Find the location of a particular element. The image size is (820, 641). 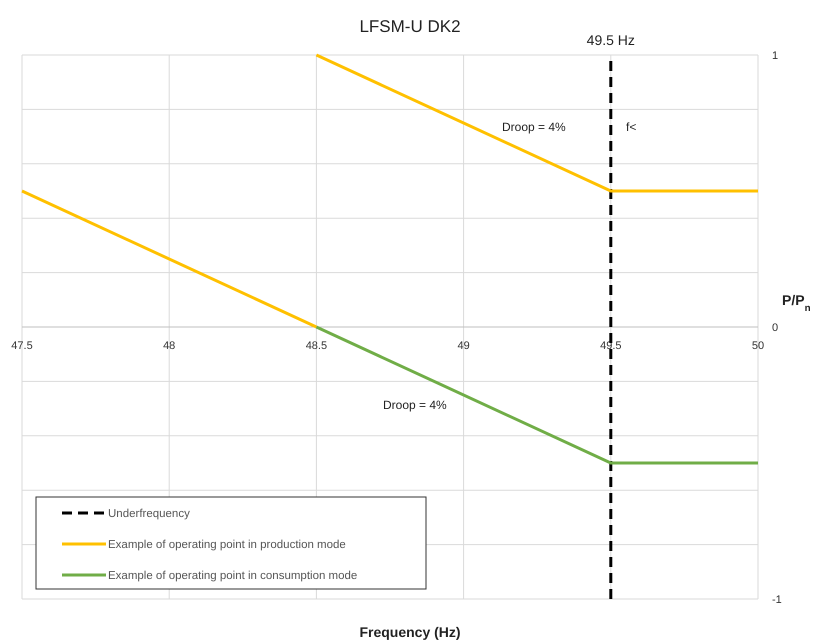

x-tick-label: 48.5 is located at coordinates (317, 346).